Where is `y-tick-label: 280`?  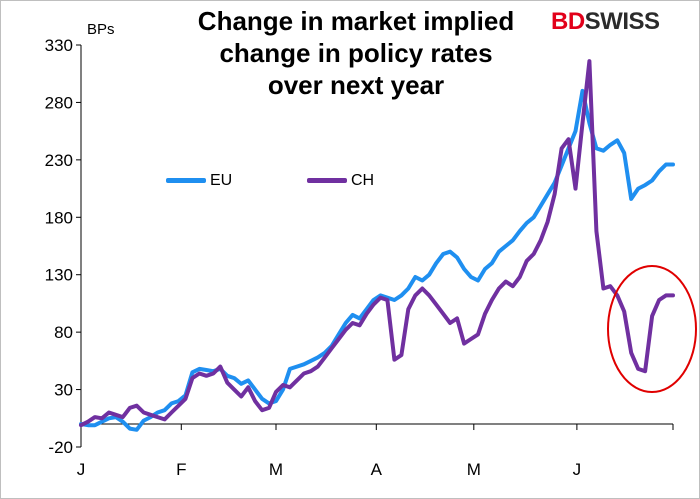
y-tick-label: 280 is located at coordinates (59, 102).